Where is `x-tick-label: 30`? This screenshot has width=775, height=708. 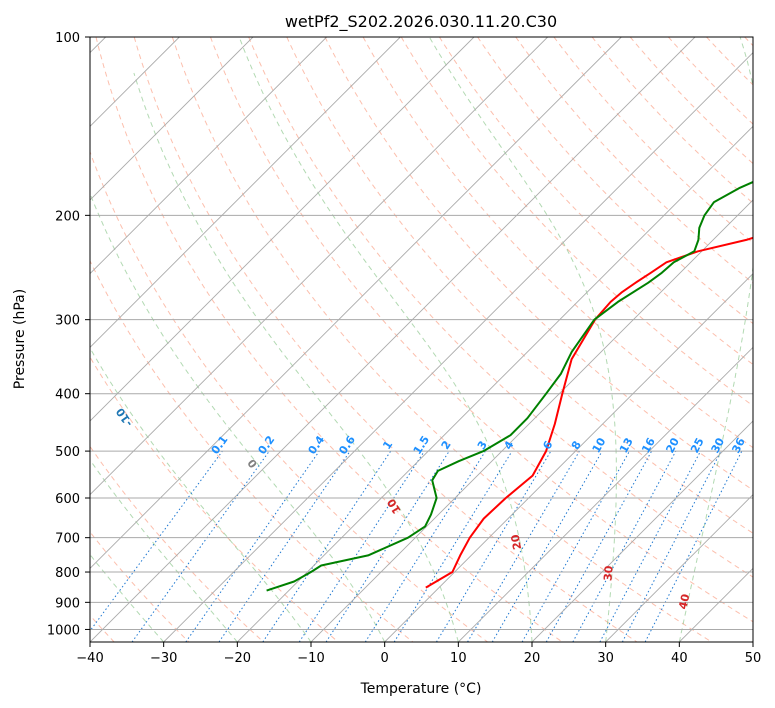 x-tick-label: 30 is located at coordinates (605, 658).